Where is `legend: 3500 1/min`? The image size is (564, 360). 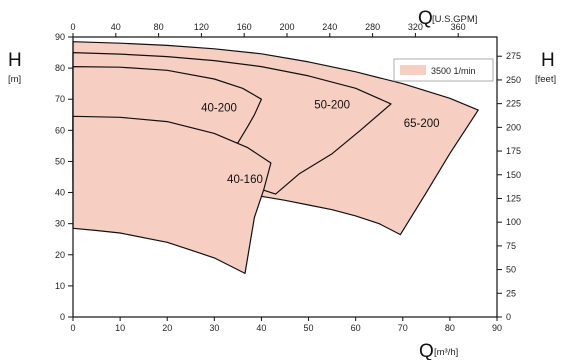
legend: 3500 1/min is located at coordinates (443, 70).